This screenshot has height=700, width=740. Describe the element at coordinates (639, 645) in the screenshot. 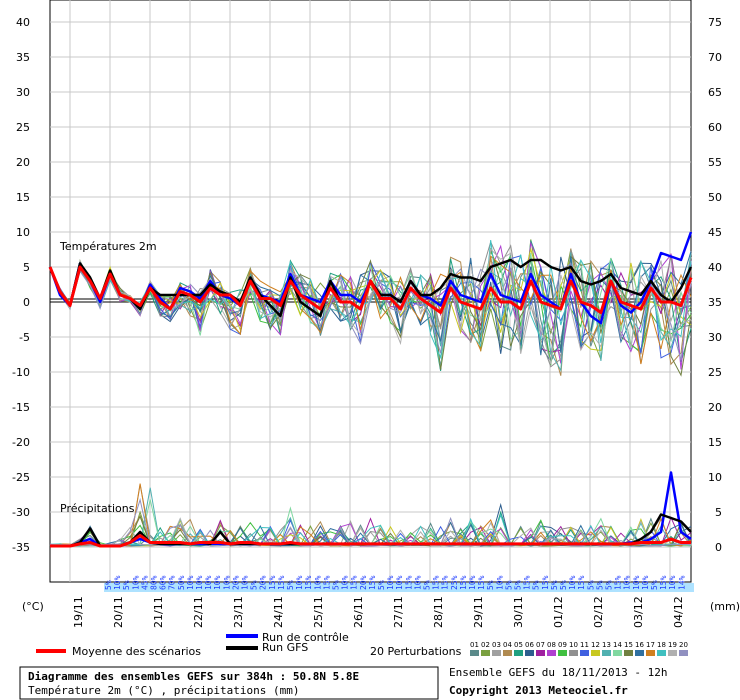

I see `perturbation-number: 16` at that location.